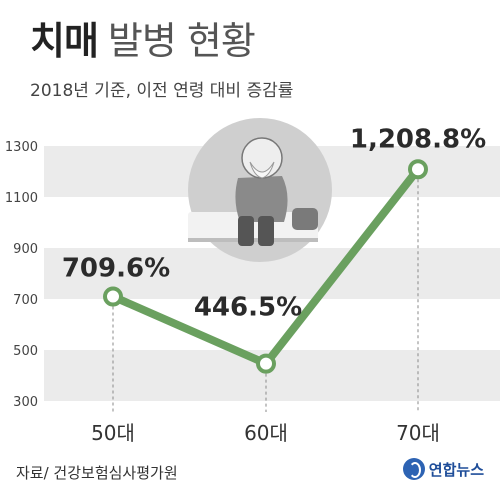 This screenshot has height=500, width=500. I want to click on x-tick-label: 60대, so click(266, 433).